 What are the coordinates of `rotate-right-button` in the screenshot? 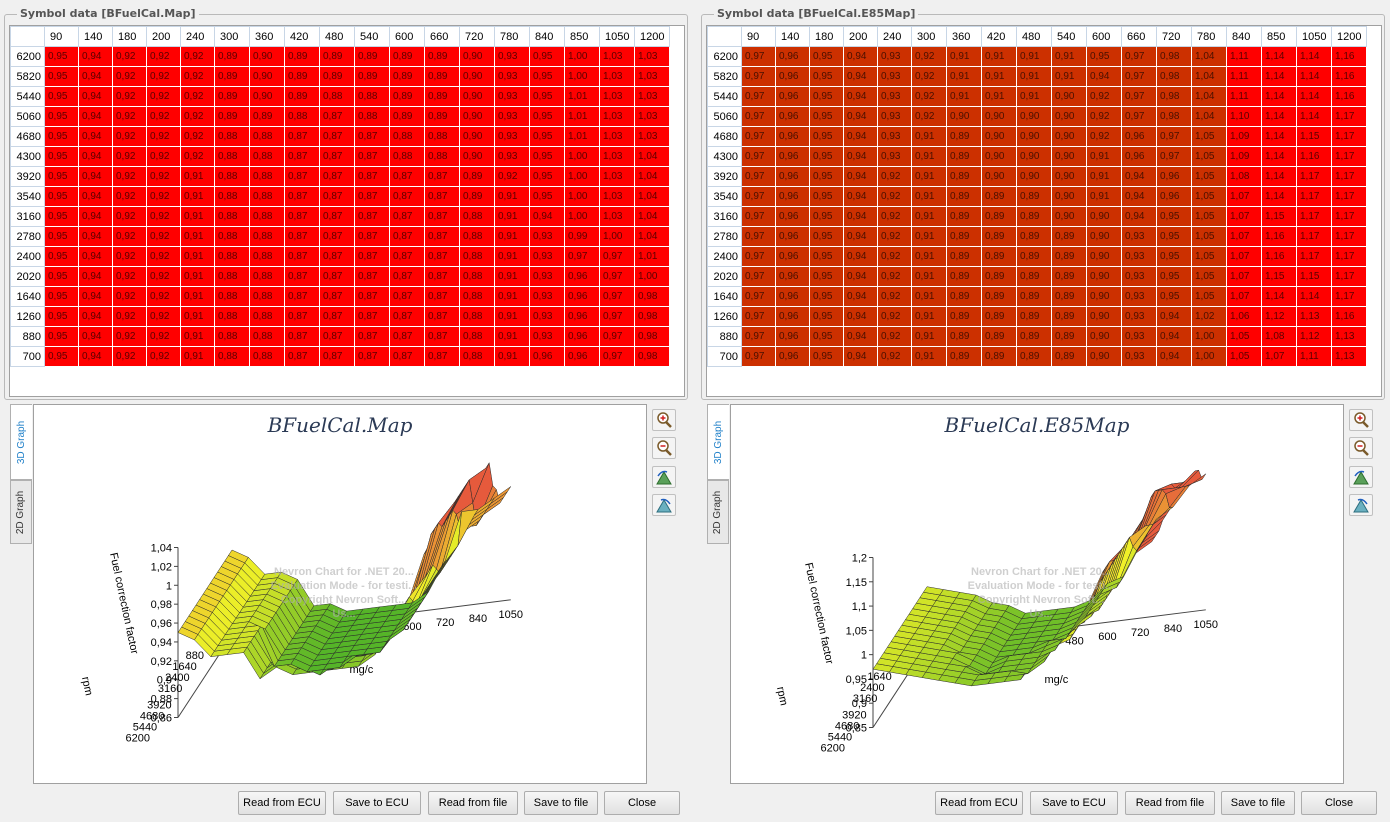 It's located at (664, 505).